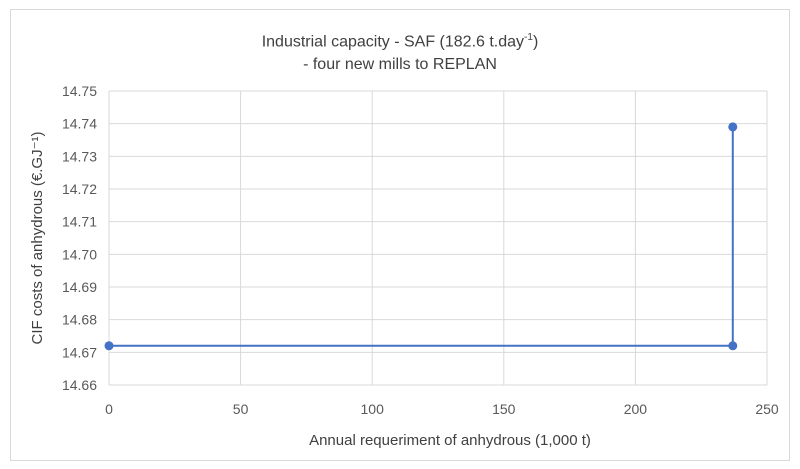 This screenshot has width=800, height=469. I want to click on y-tick-label: 14.70, so click(79, 254).